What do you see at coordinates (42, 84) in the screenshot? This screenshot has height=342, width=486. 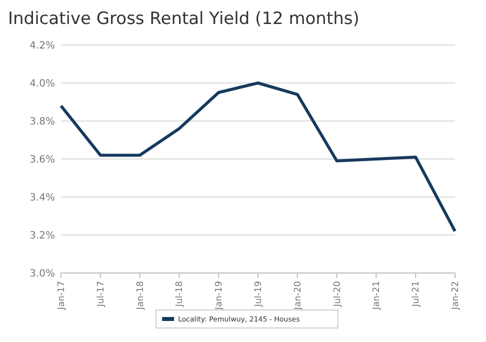 I see `y-tick-label: 4.0%` at bounding box center [42, 84].